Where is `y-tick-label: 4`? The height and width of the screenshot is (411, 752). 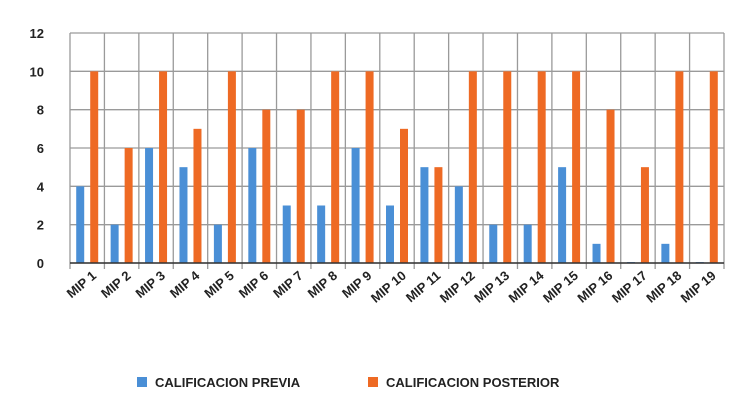 y-tick-label: 4 is located at coordinates (41, 186).